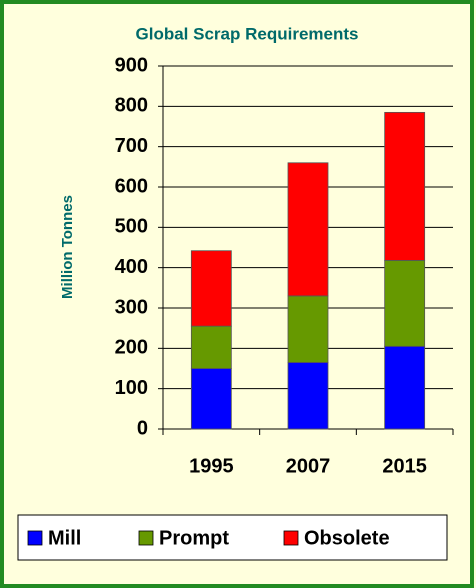 The height and width of the screenshot is (588, 476). Describe the element at coordinates (247, 33) in the screenshot. I see `chart-title: Global Scrap Requirements` at that location.